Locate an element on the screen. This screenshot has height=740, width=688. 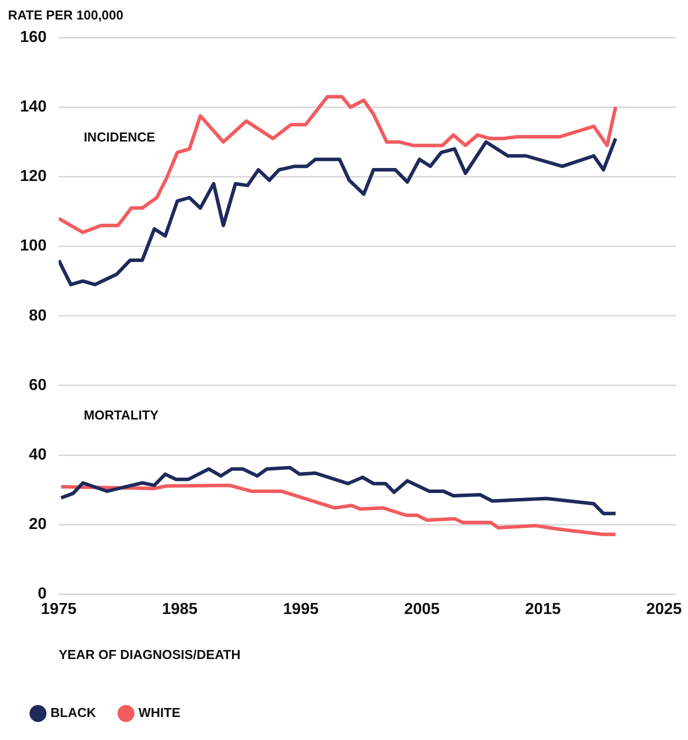
y-tick-label: 0 is located at coordinates (42, 594).